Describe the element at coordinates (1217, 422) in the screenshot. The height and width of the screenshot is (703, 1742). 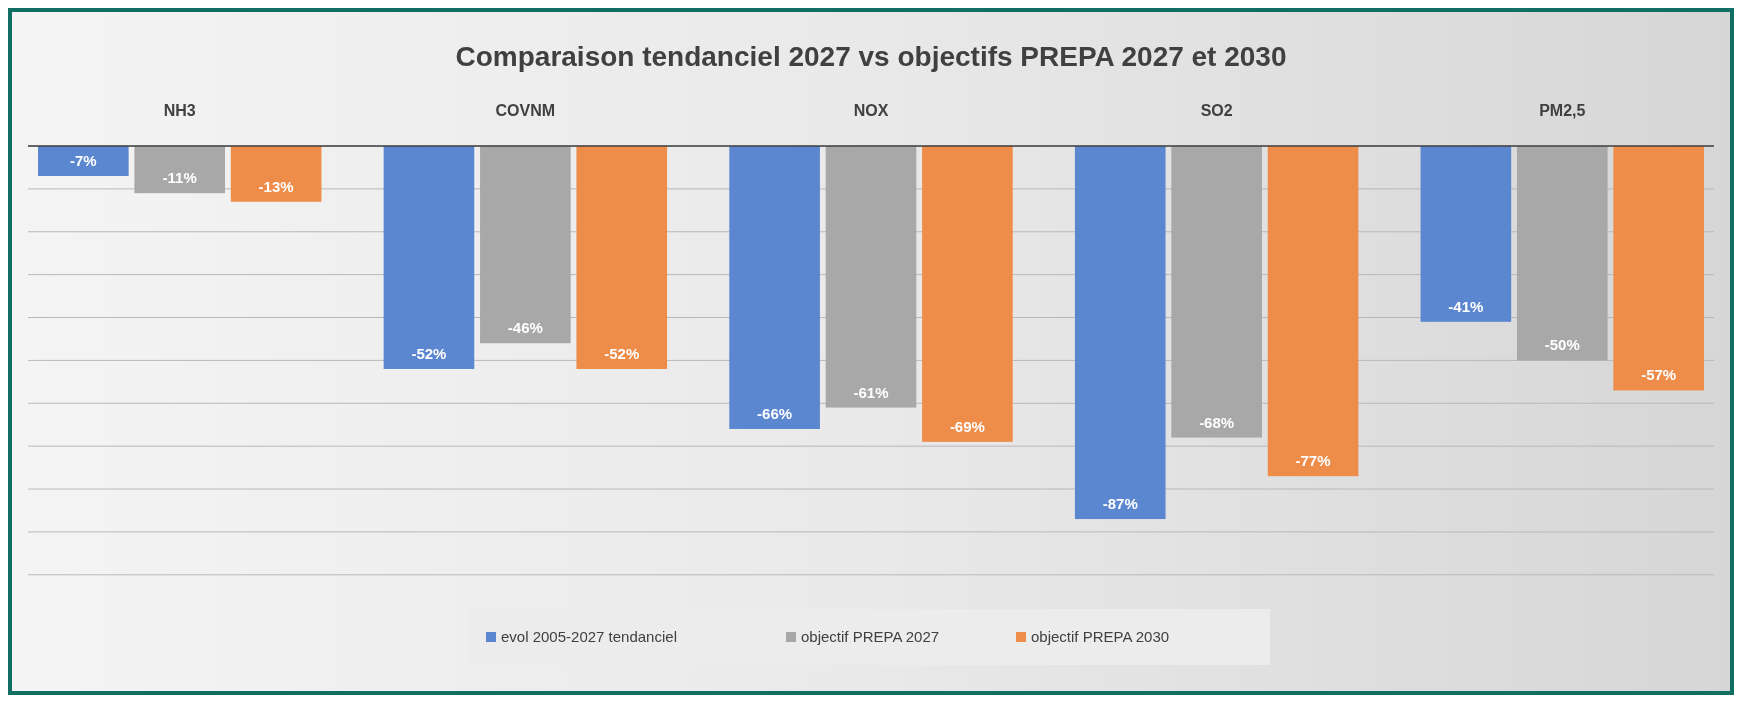
I see `data-label: -68%` at that location.